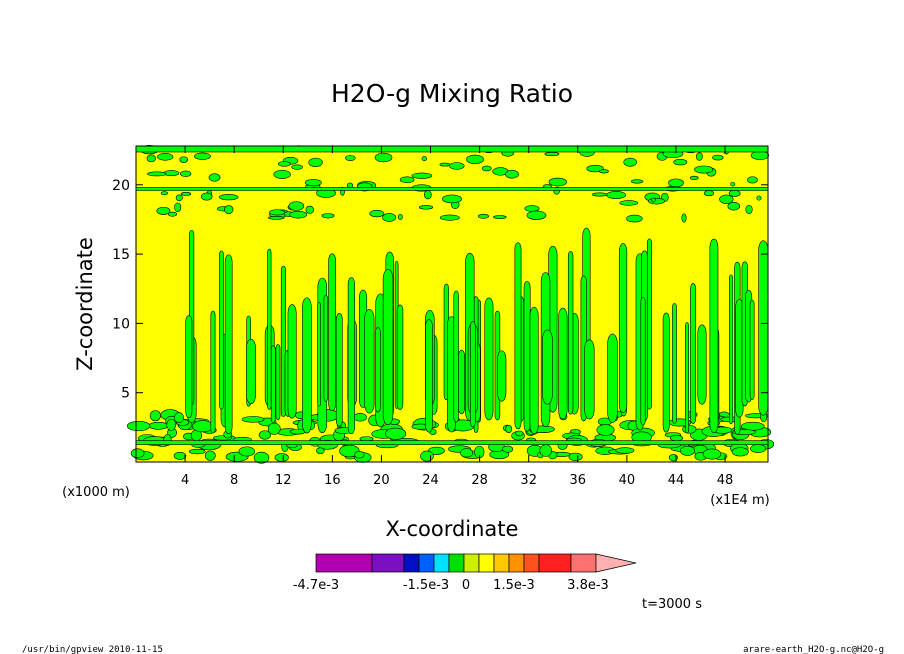 This screenshot has height=654, width=904. What do you see at coordinates (452, 529) in the screenshot?
I see `x-axis-label: X-coordinate` at bounding box center [452, 529].